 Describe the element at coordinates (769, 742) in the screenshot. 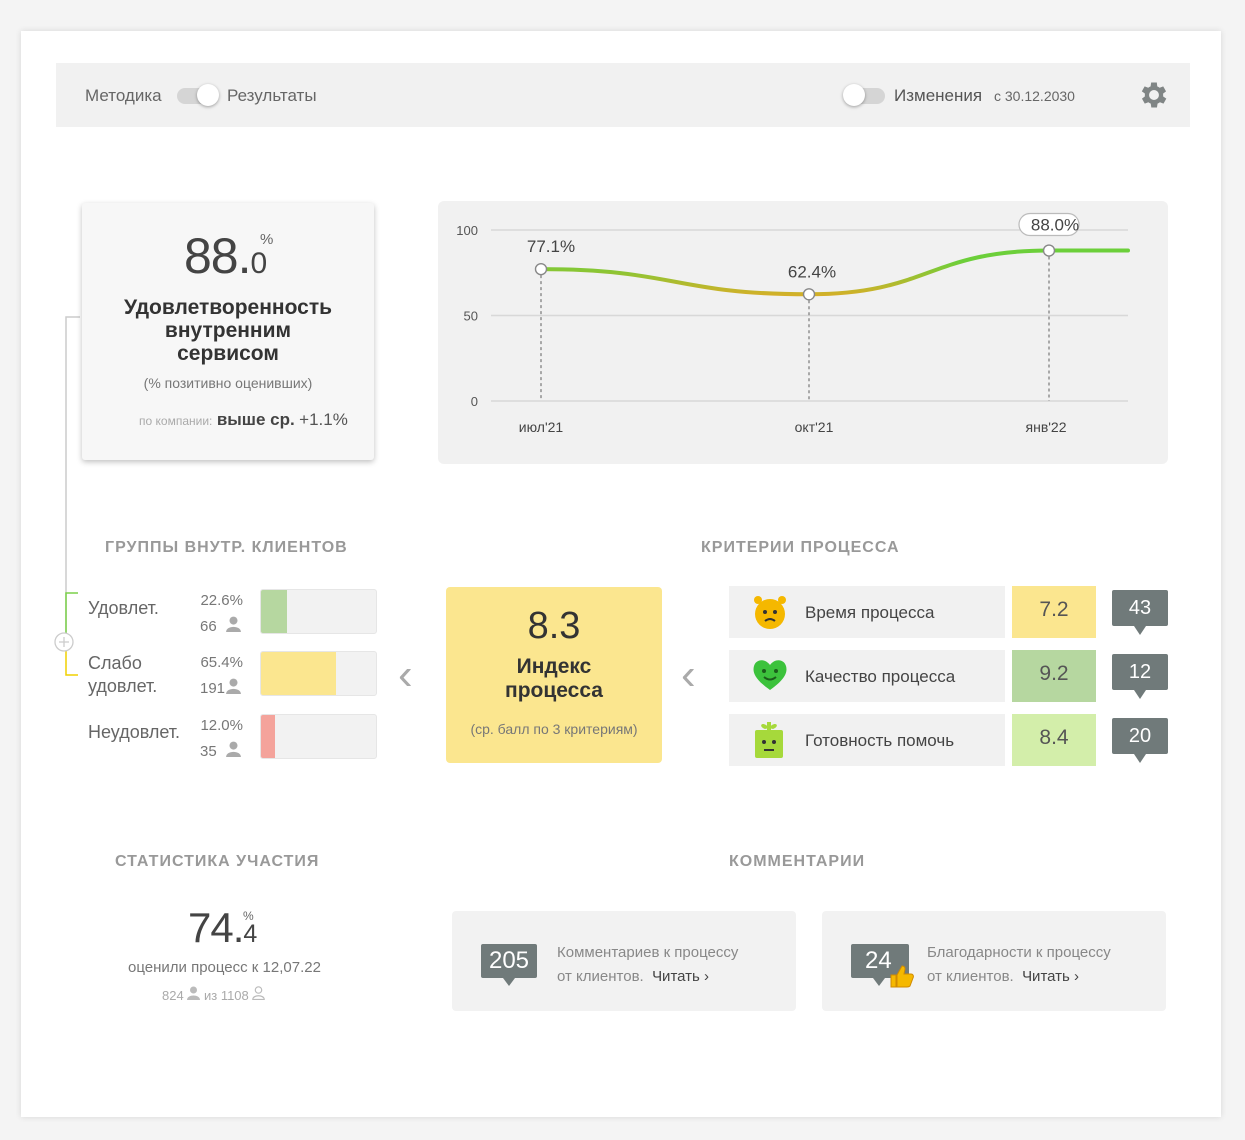

I see `gift-face-icon` at that location.